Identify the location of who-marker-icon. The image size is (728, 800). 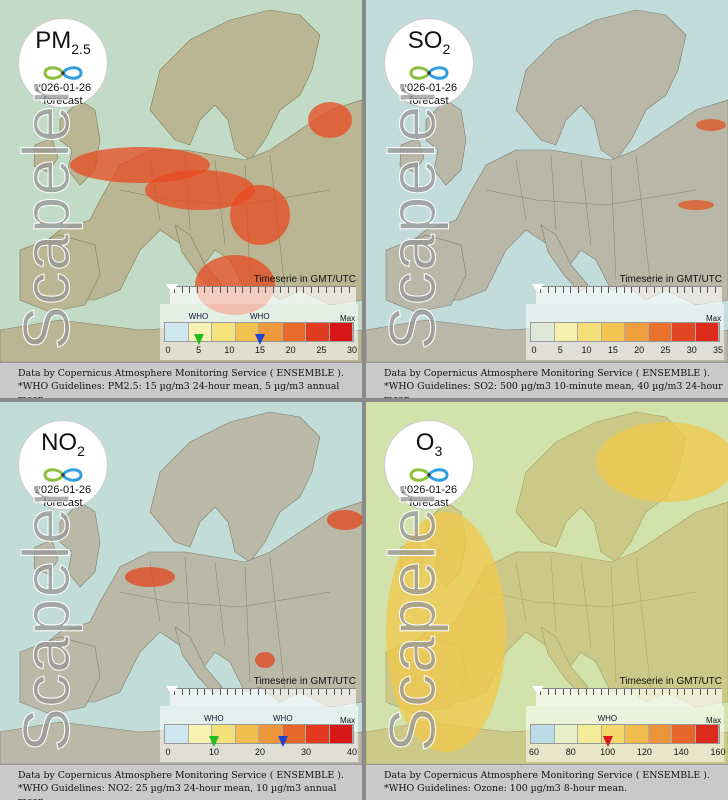
(198, 339).